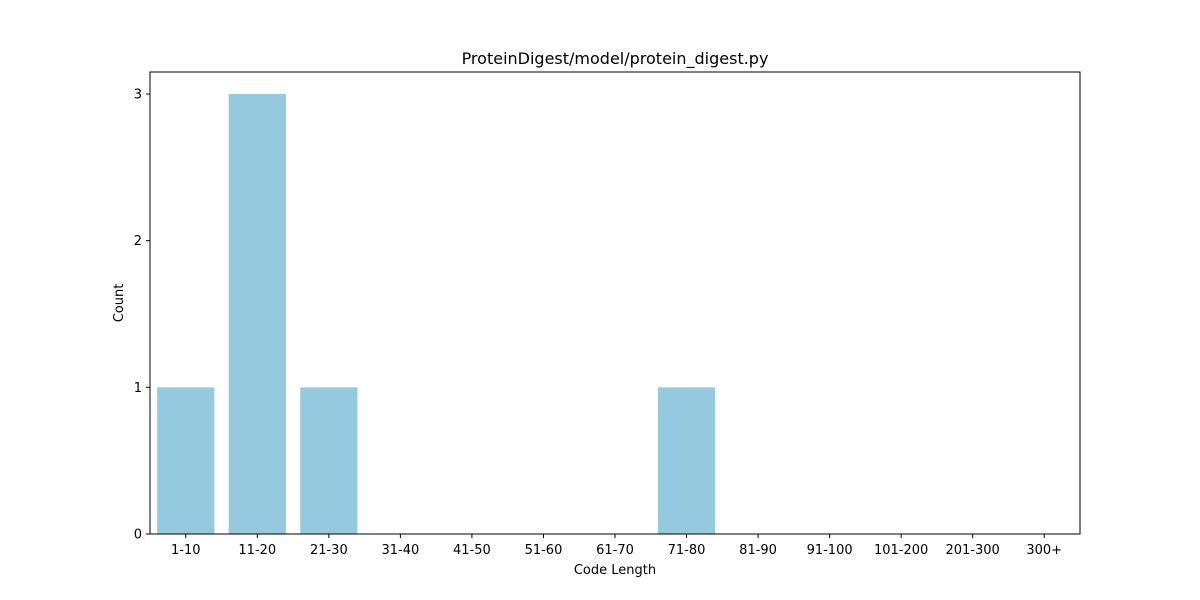  Describe the element at coordinates (973, 550) in the screenshot. I see `x-tick-label: 201-300` at that location.